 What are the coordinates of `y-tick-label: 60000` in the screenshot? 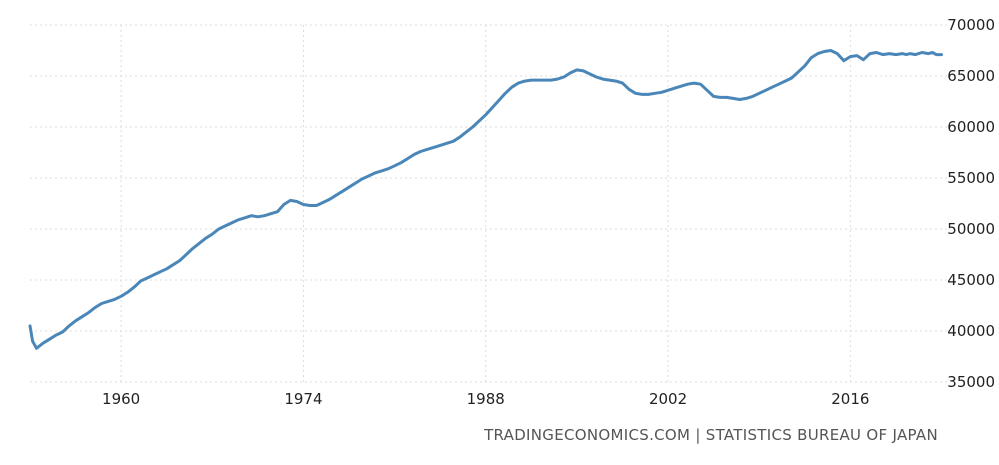 It's located at (971, 127).